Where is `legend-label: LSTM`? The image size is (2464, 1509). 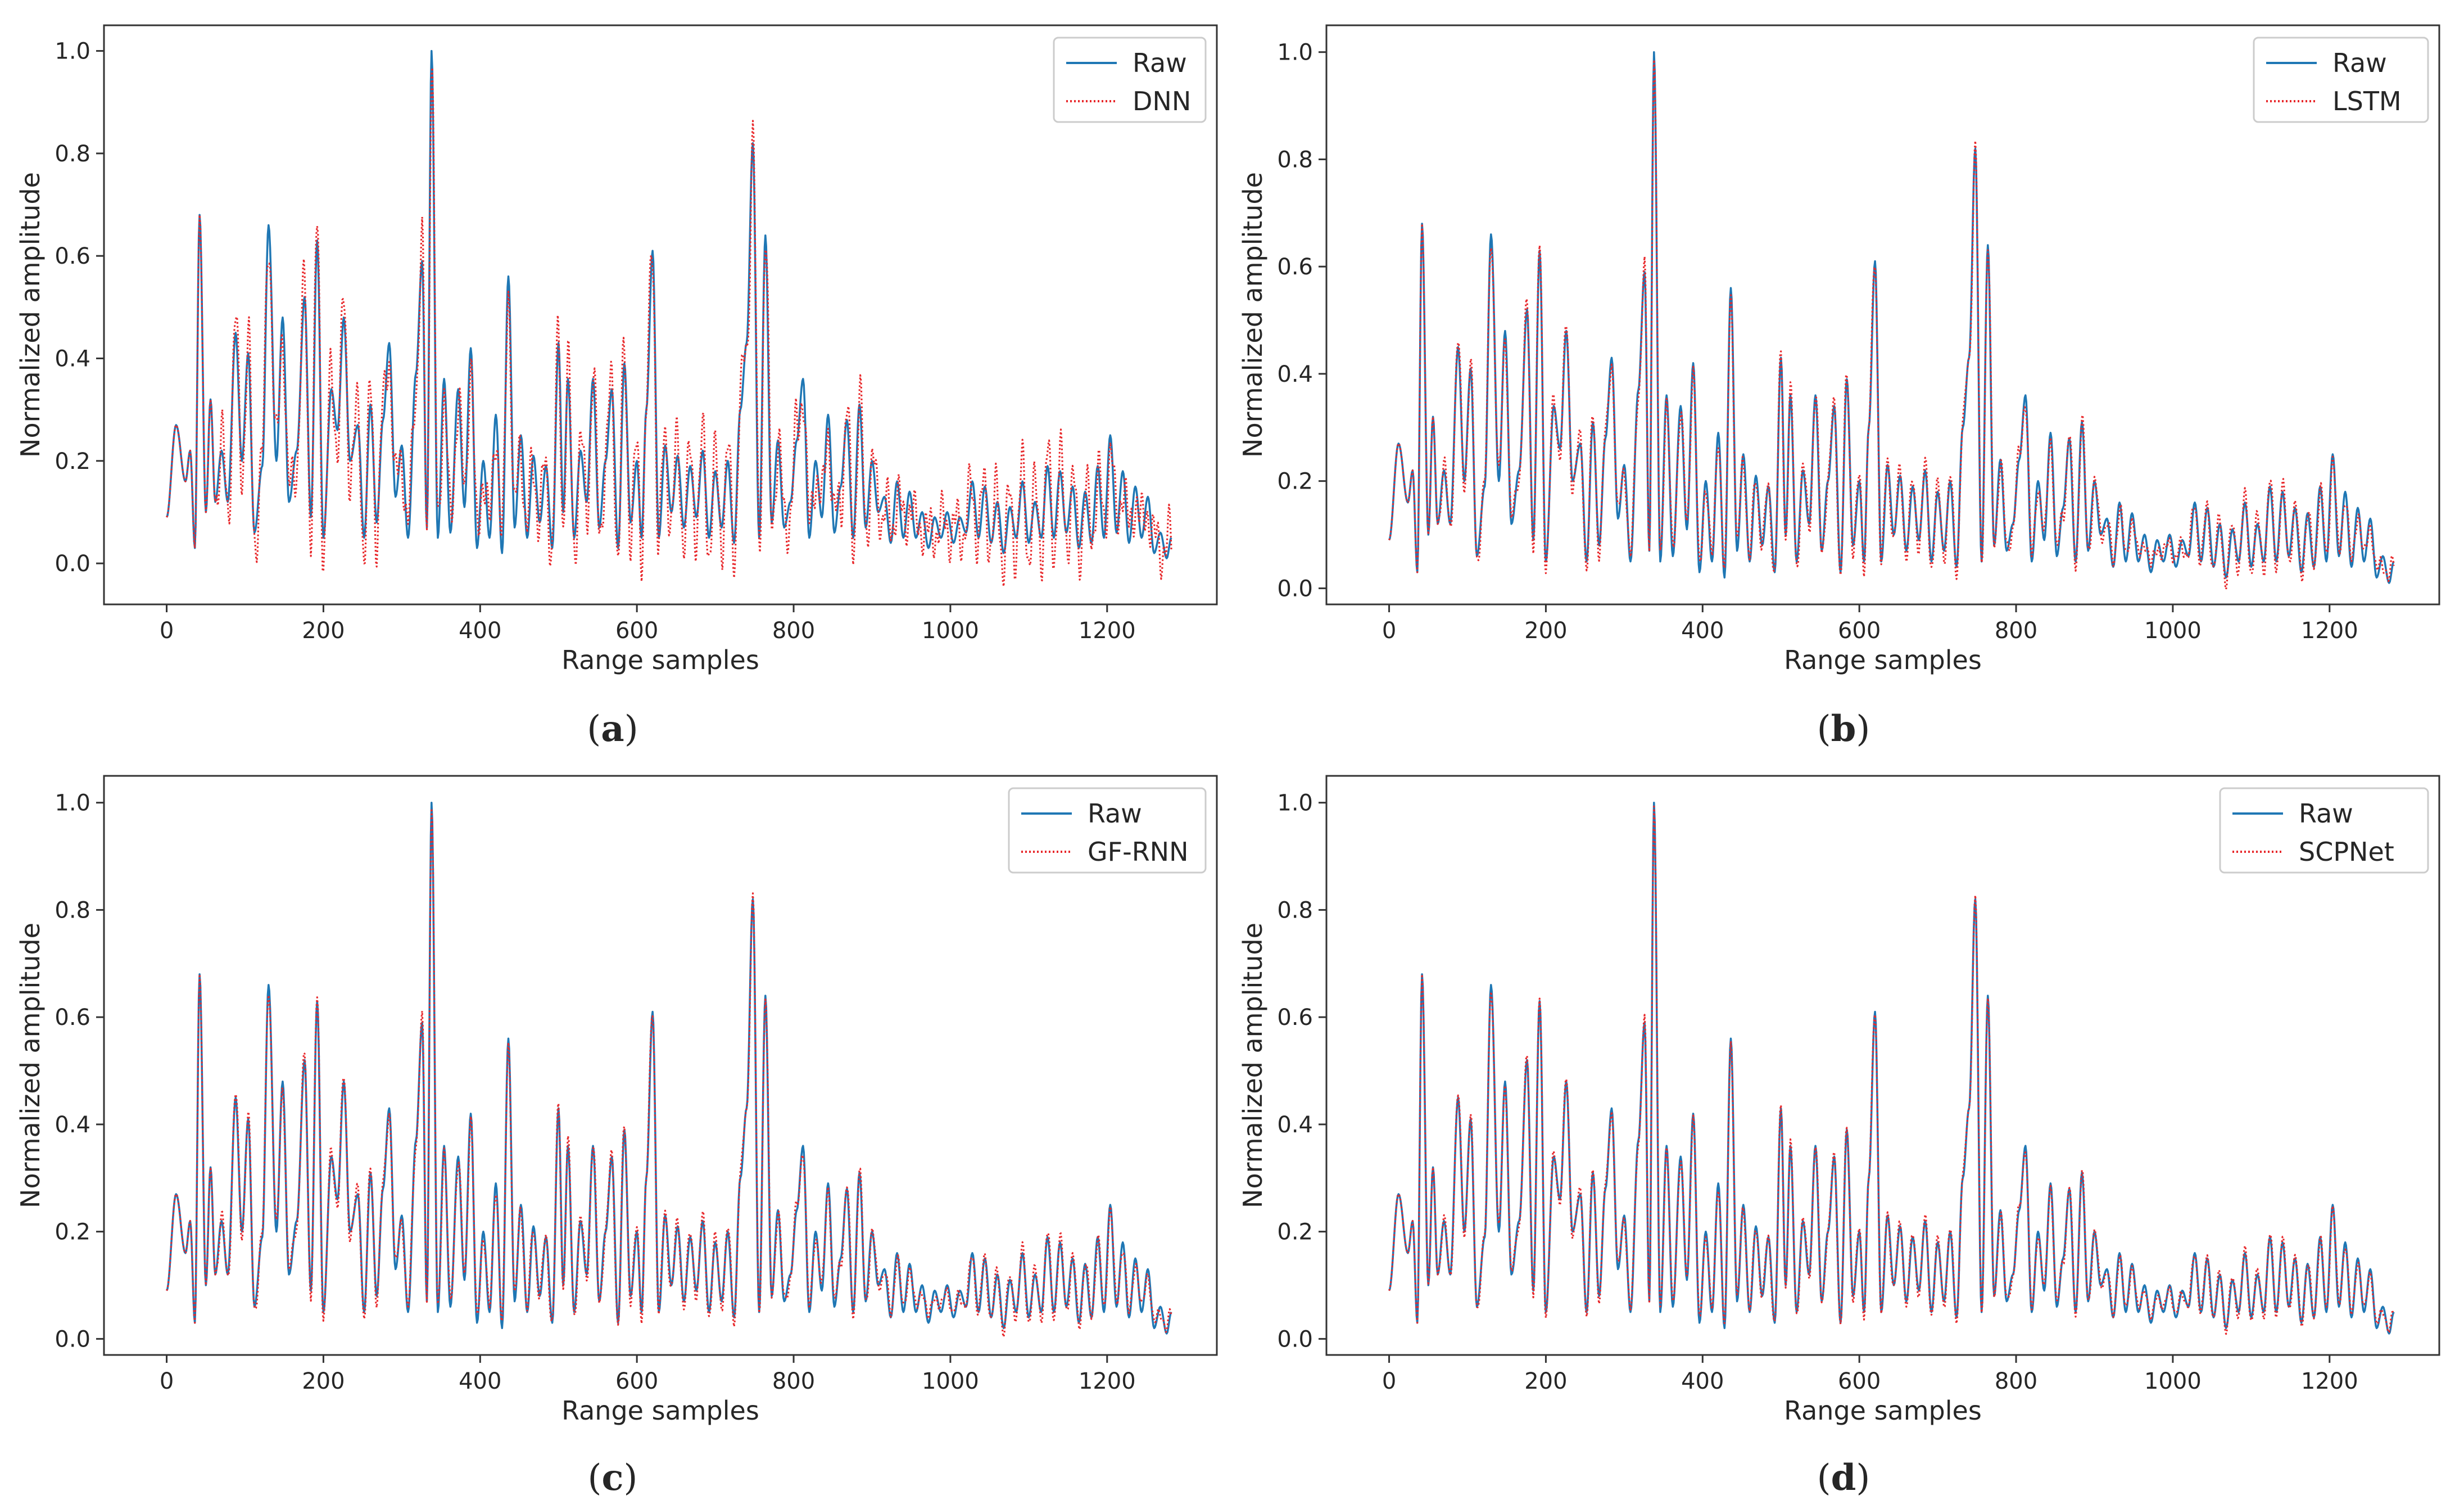
legend-label: LSTM is located at coordinates (2367, 101).